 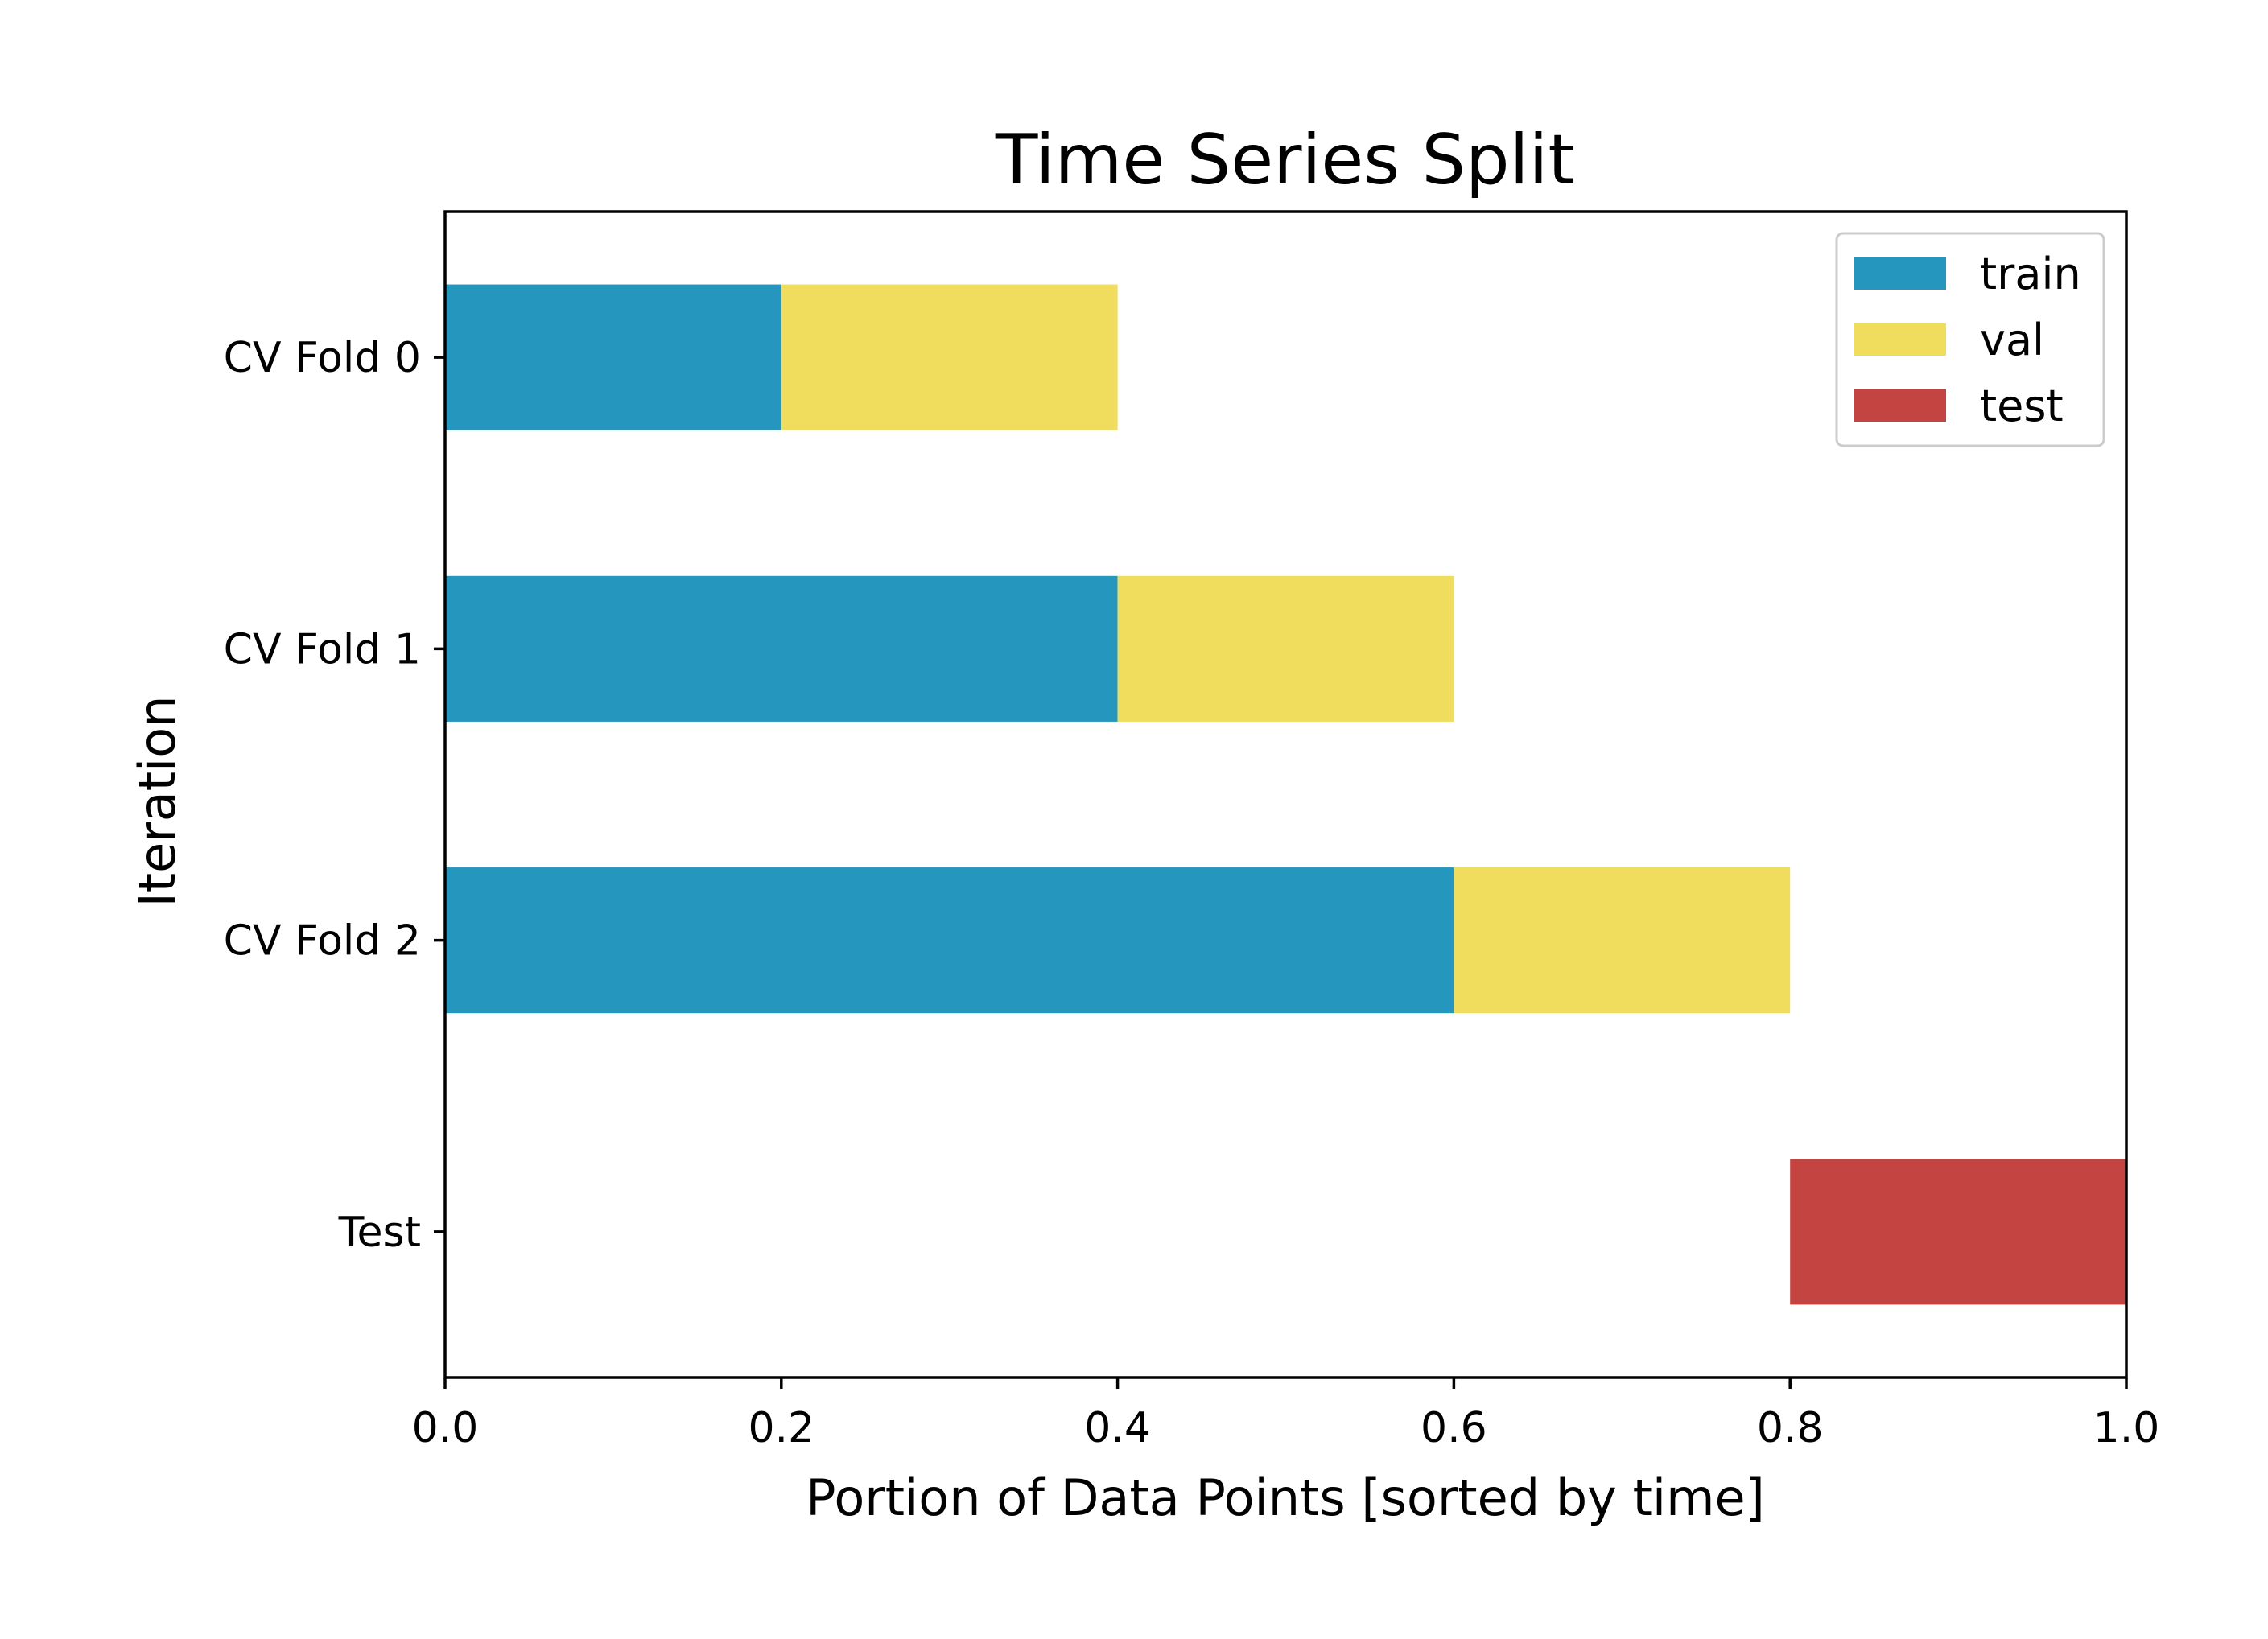 I want to click on legend-swatch-train, so click(x=1900, y=273).